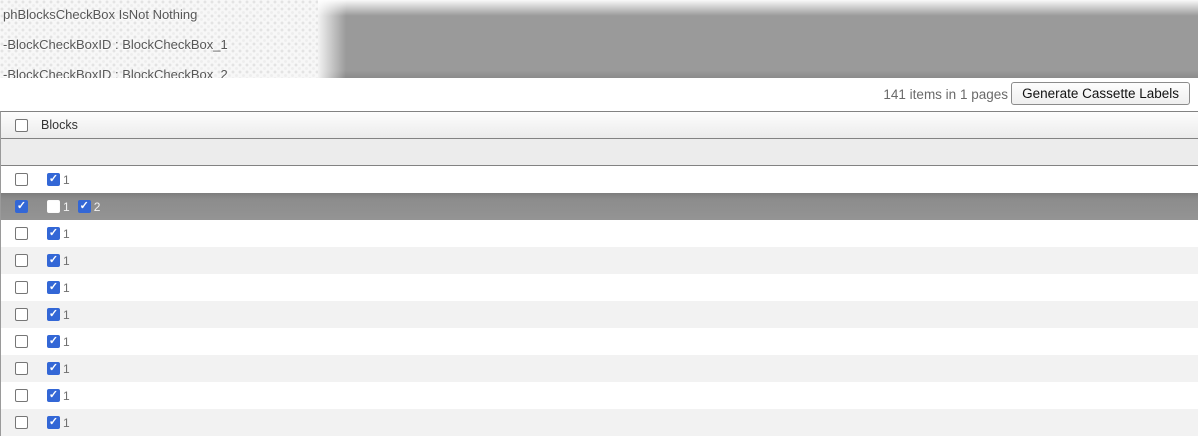  I want to click on row-select-cell: ✓, so click(24, 206).